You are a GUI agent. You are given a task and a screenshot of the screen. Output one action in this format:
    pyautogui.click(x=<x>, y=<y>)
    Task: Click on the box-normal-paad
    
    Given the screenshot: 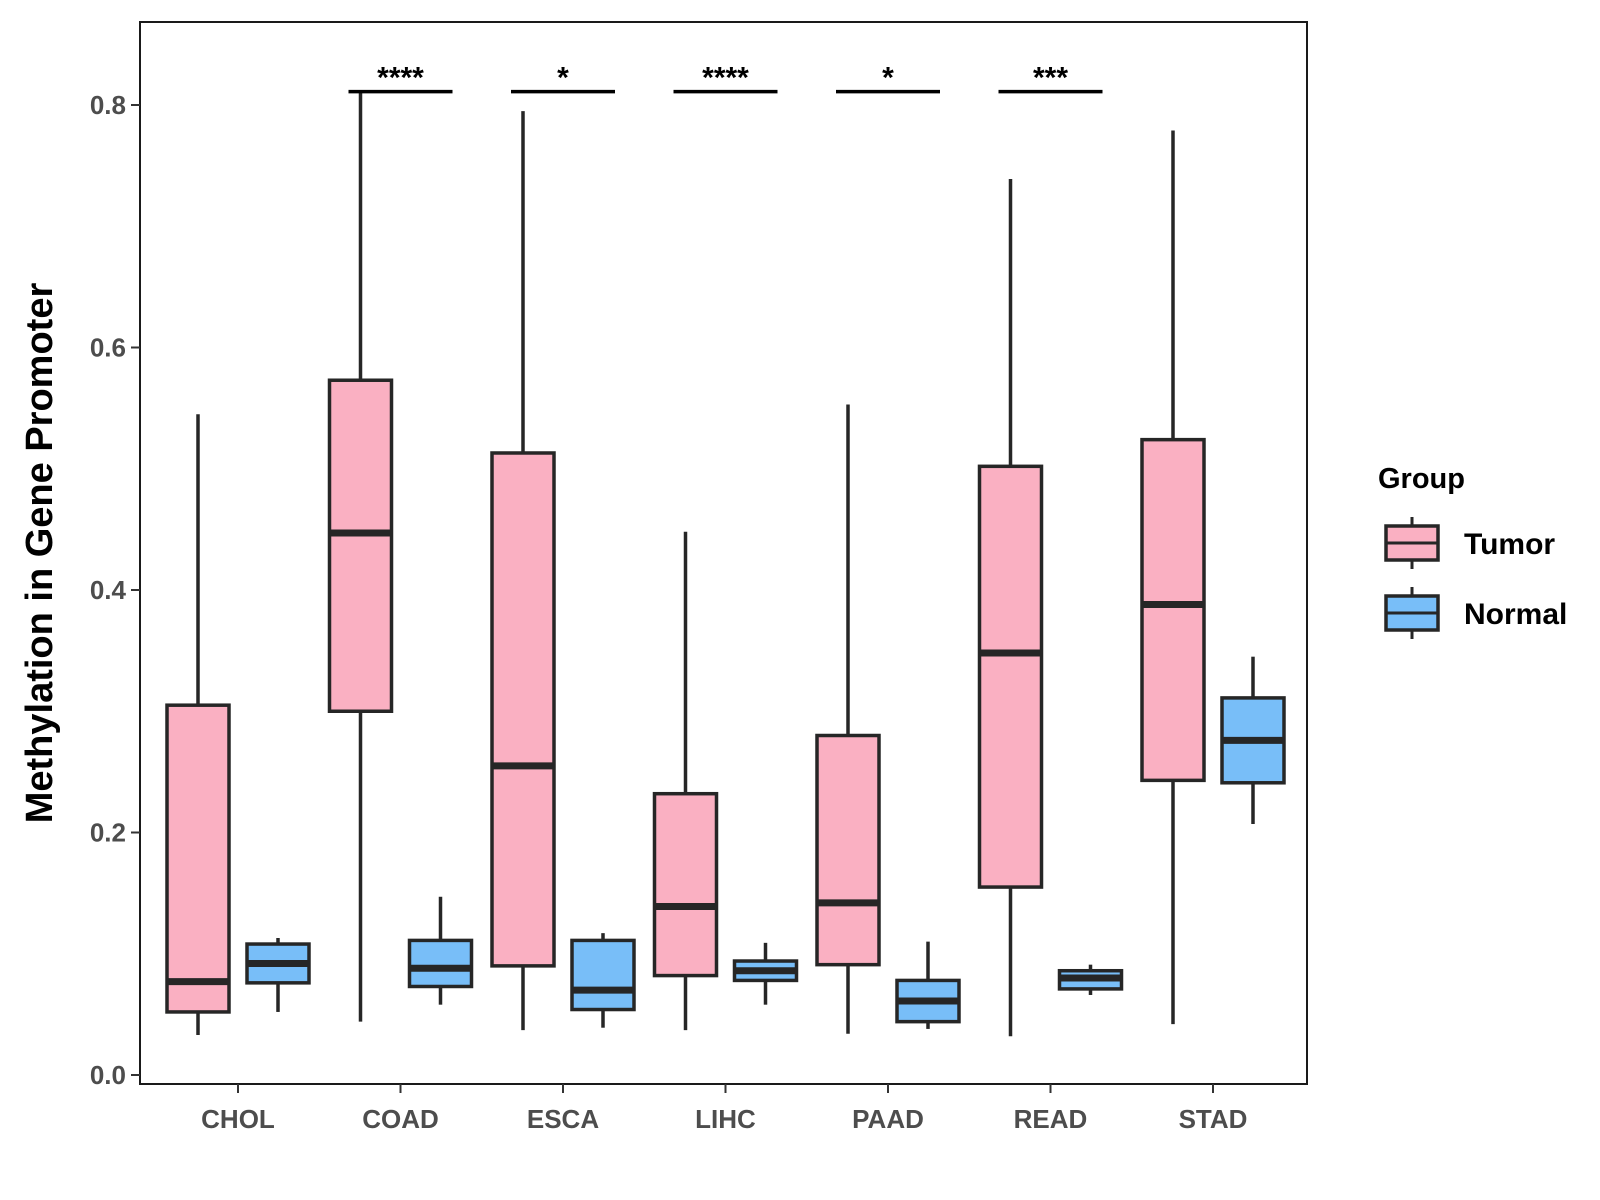 What is the action you would take?
    pyautogui.click(x=928, y=985)
    